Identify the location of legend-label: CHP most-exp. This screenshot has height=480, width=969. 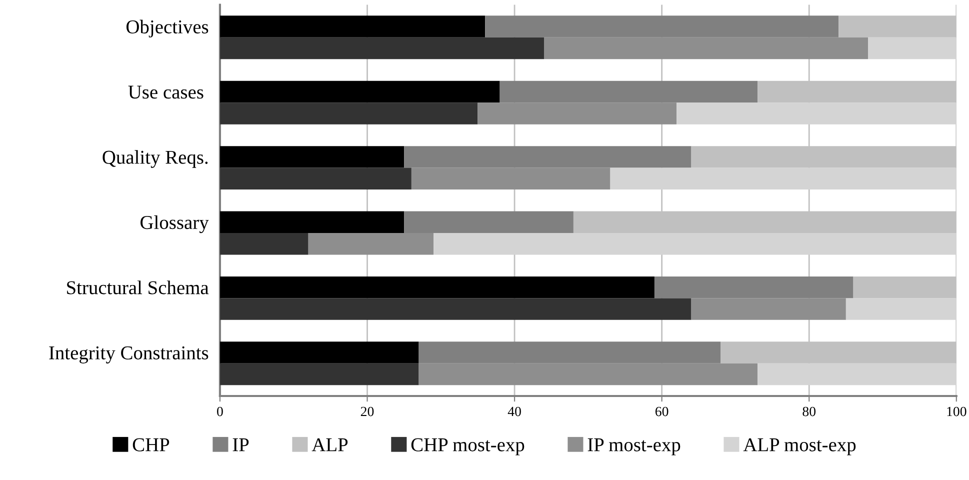
(467, 447).